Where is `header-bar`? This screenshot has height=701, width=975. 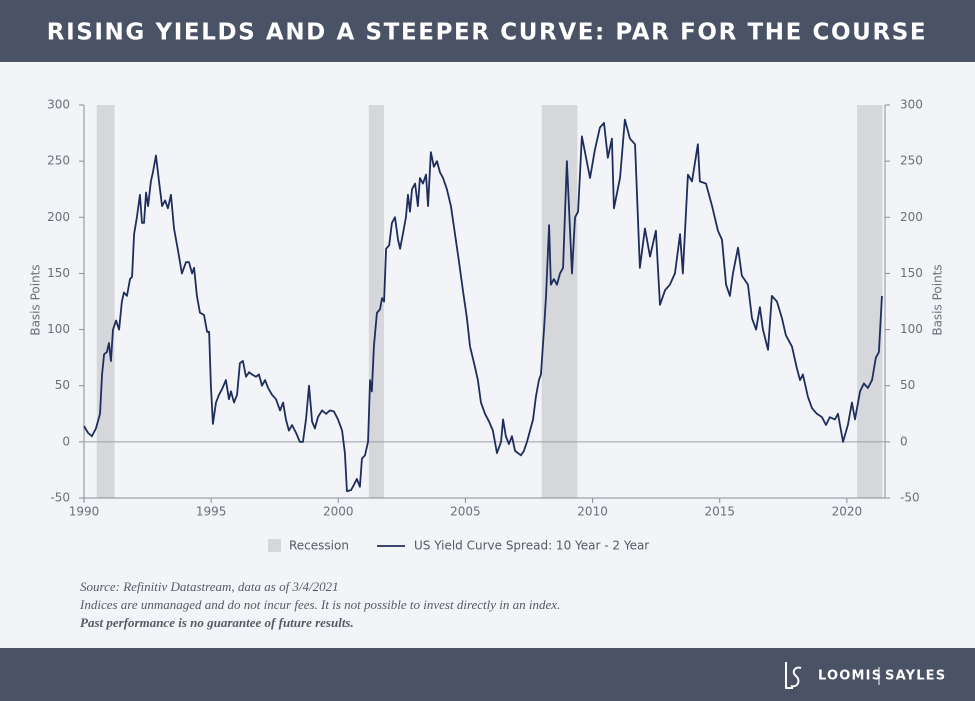
header-bar is located at coordinates (487, 31).